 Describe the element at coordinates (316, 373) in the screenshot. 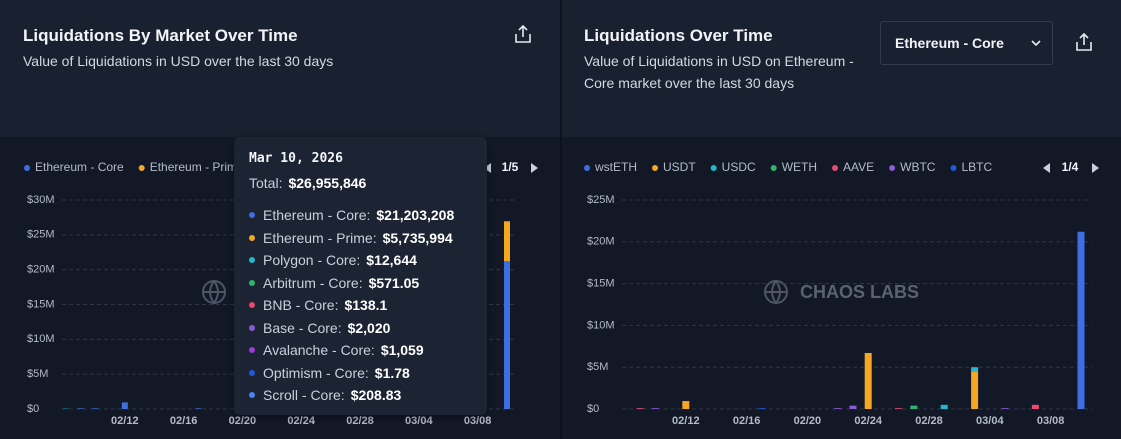

I see `tooltip-series-name: Optimism - Core` at that location.